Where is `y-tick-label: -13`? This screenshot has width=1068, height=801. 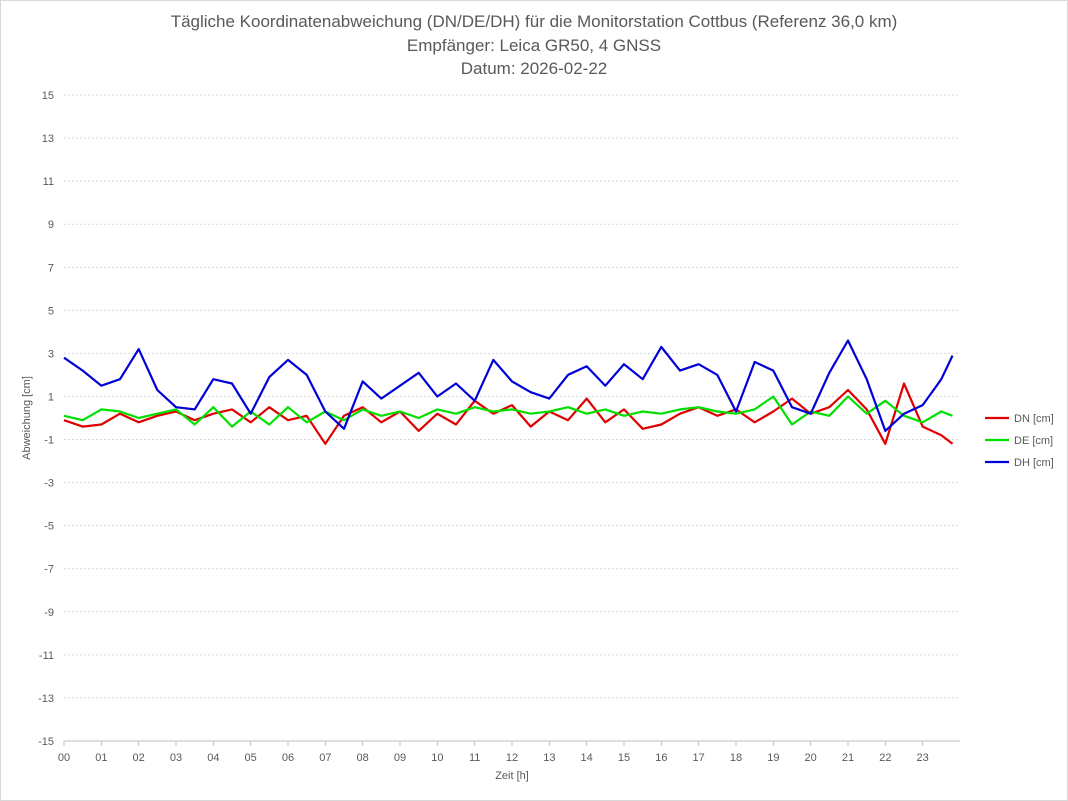 y-tick-label: -13 is located at coordinates (46, 699).